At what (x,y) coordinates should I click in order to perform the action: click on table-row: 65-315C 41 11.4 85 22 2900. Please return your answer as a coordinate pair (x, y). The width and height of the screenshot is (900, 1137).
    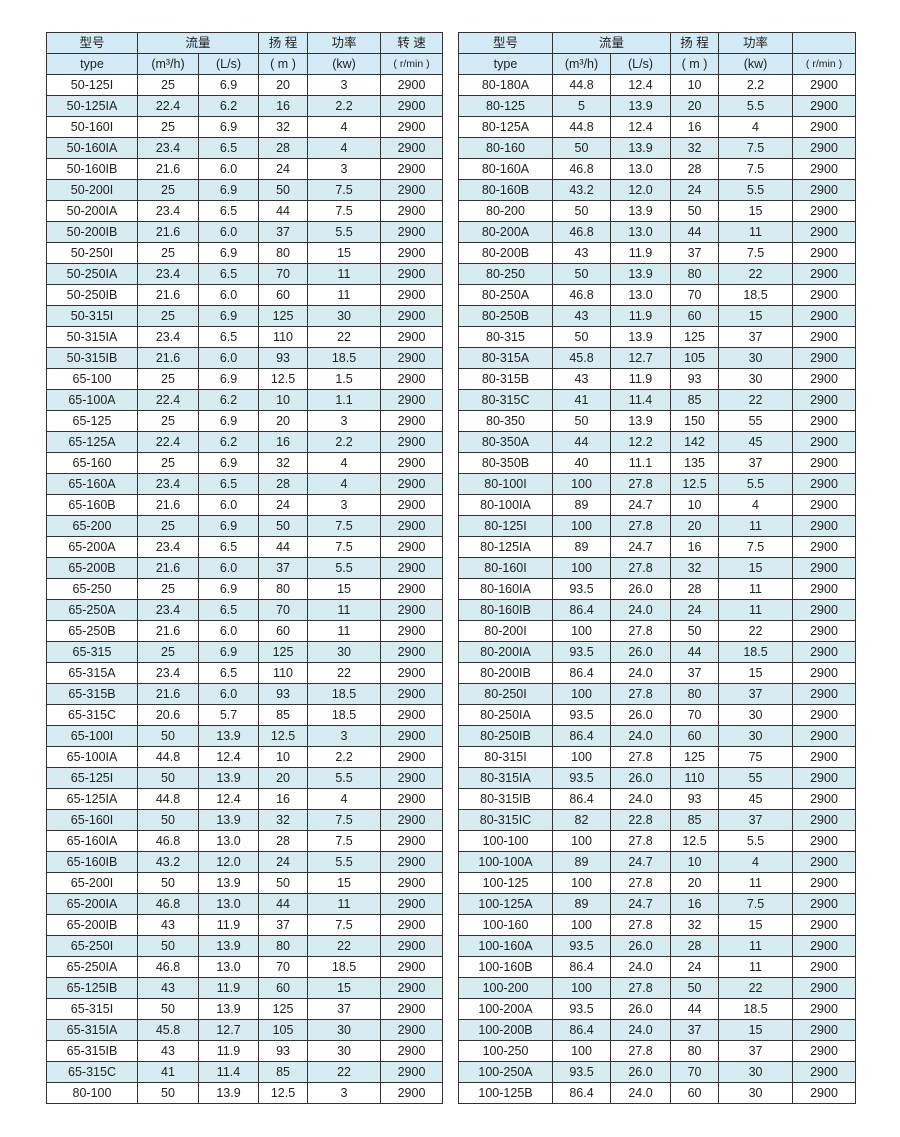
    Looking at the image, I should click on (245, 1072).